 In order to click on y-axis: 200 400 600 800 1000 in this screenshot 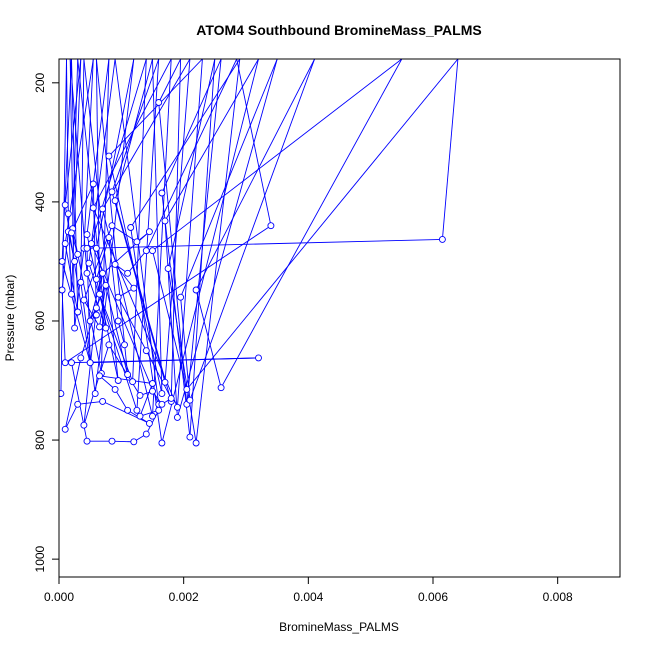, I will do `click(46, 322)`.